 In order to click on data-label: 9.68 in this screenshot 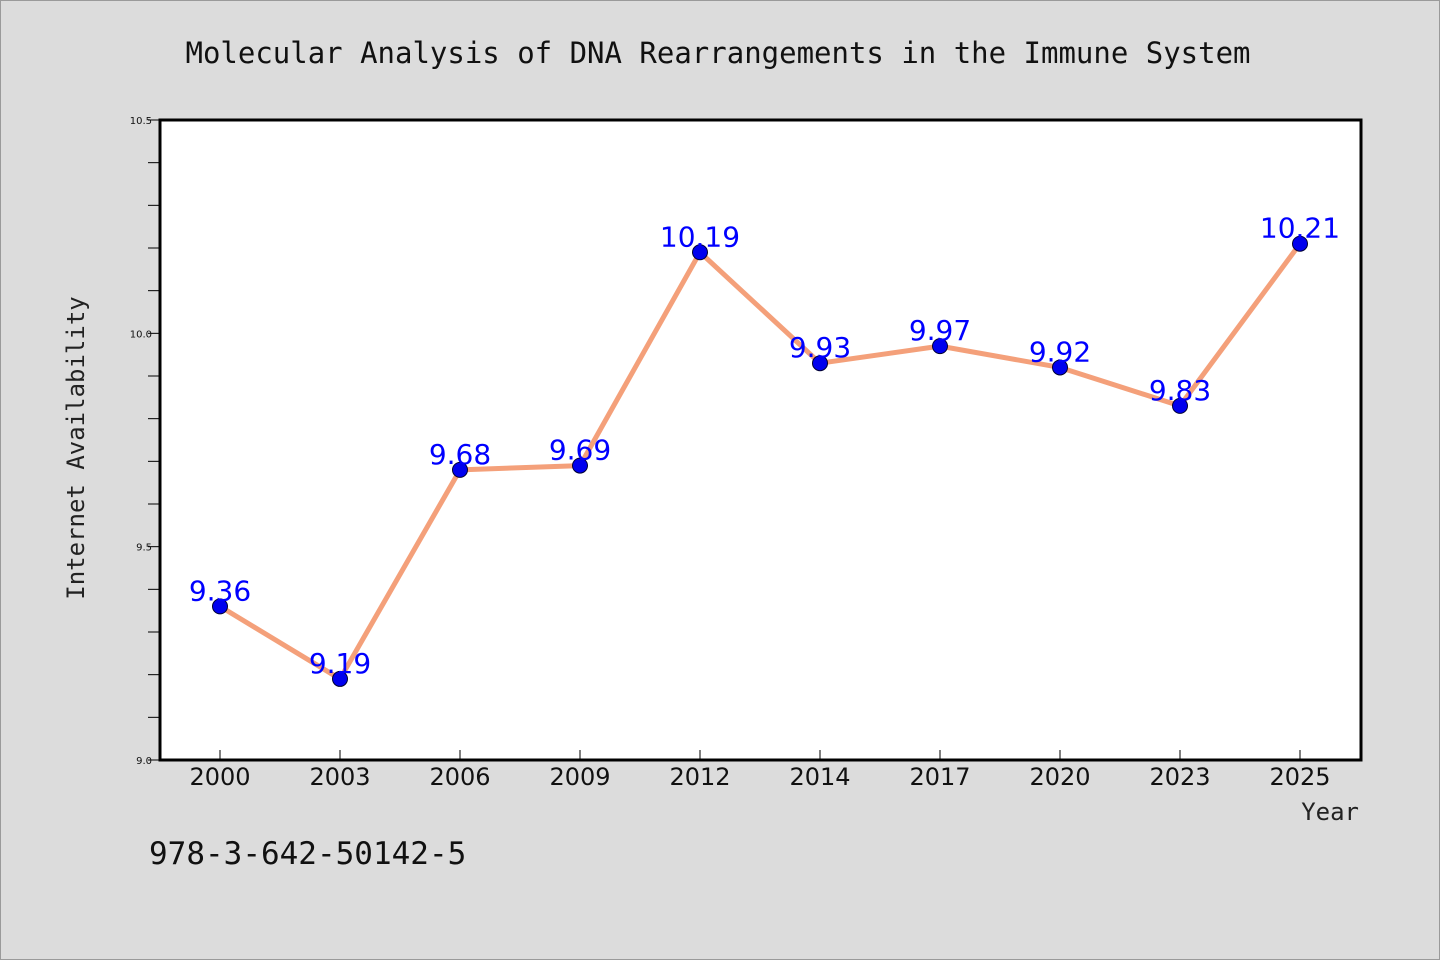, I will do `click(460, 454)`.